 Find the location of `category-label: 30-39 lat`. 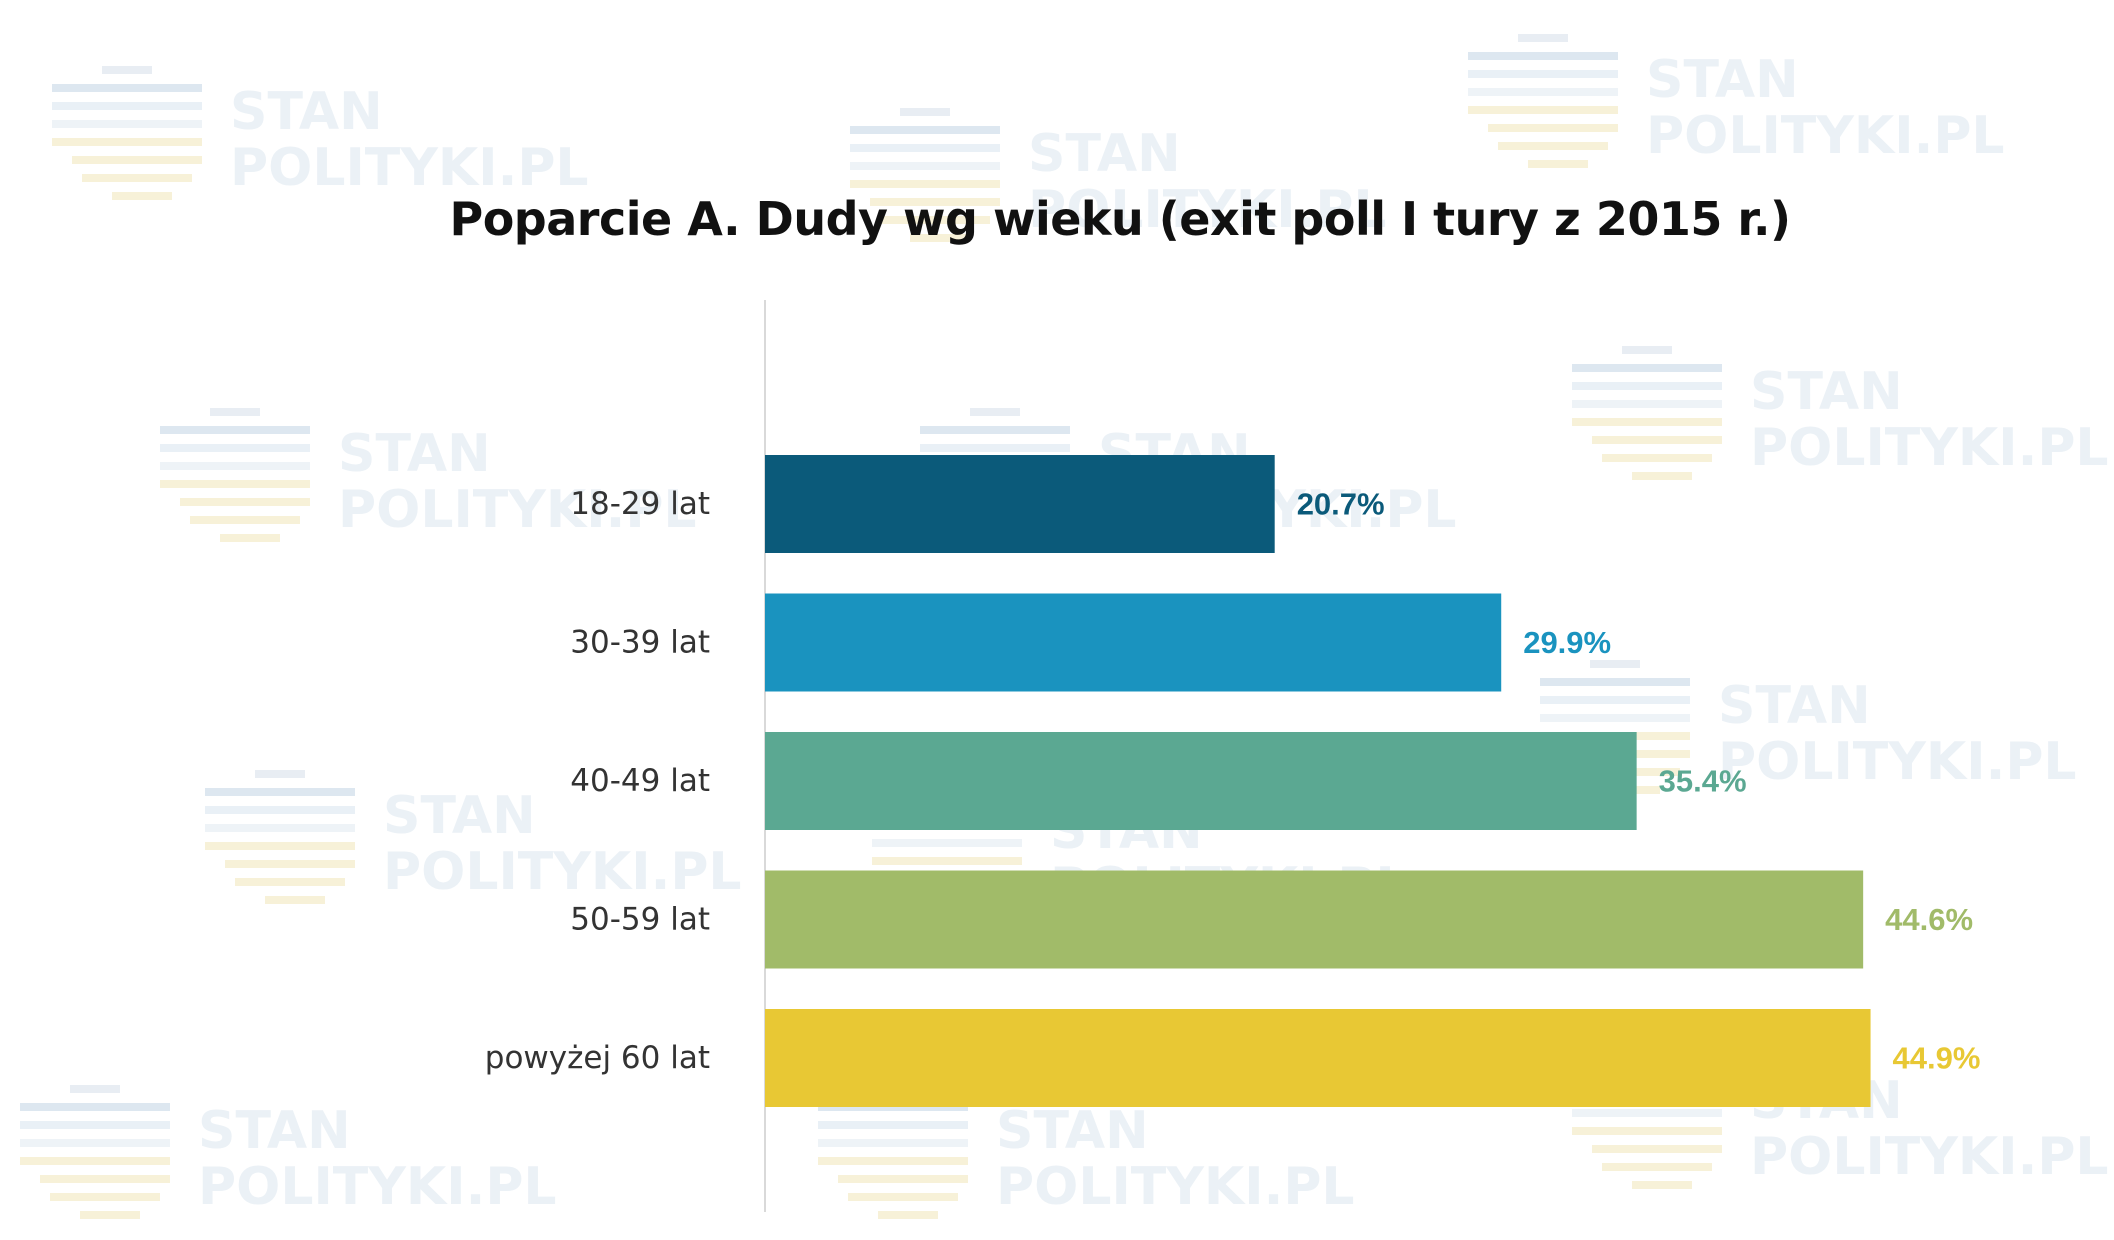

category-label: 30-39 lat is located at coordinates (640, 643).